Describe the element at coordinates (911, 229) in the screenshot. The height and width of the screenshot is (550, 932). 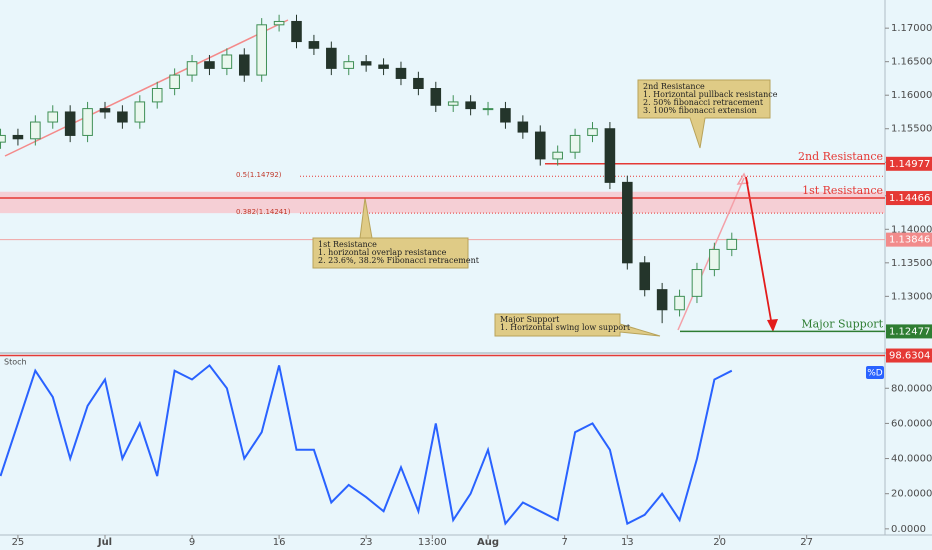
I see `y-tick-label: 1.14000` at that location.